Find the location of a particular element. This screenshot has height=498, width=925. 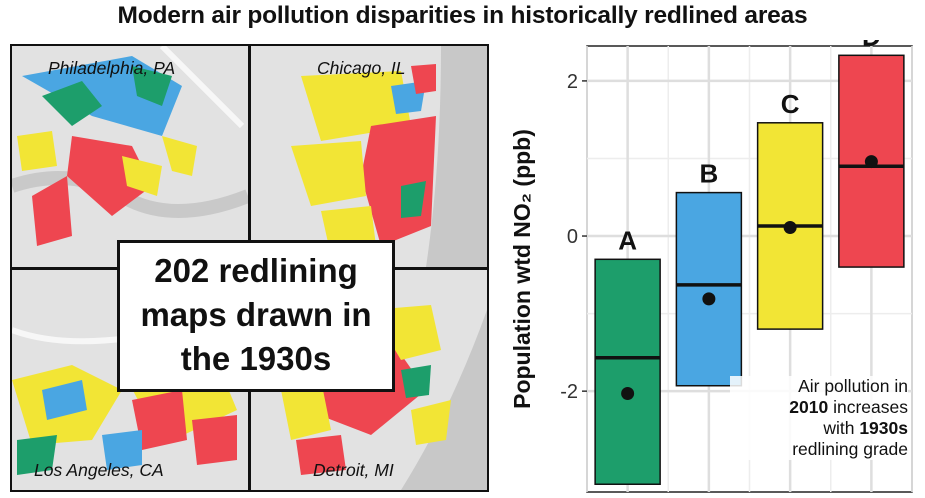

y-axis-label: Population wtd NO₂ (ppb) is located at coordinates (522, 269).